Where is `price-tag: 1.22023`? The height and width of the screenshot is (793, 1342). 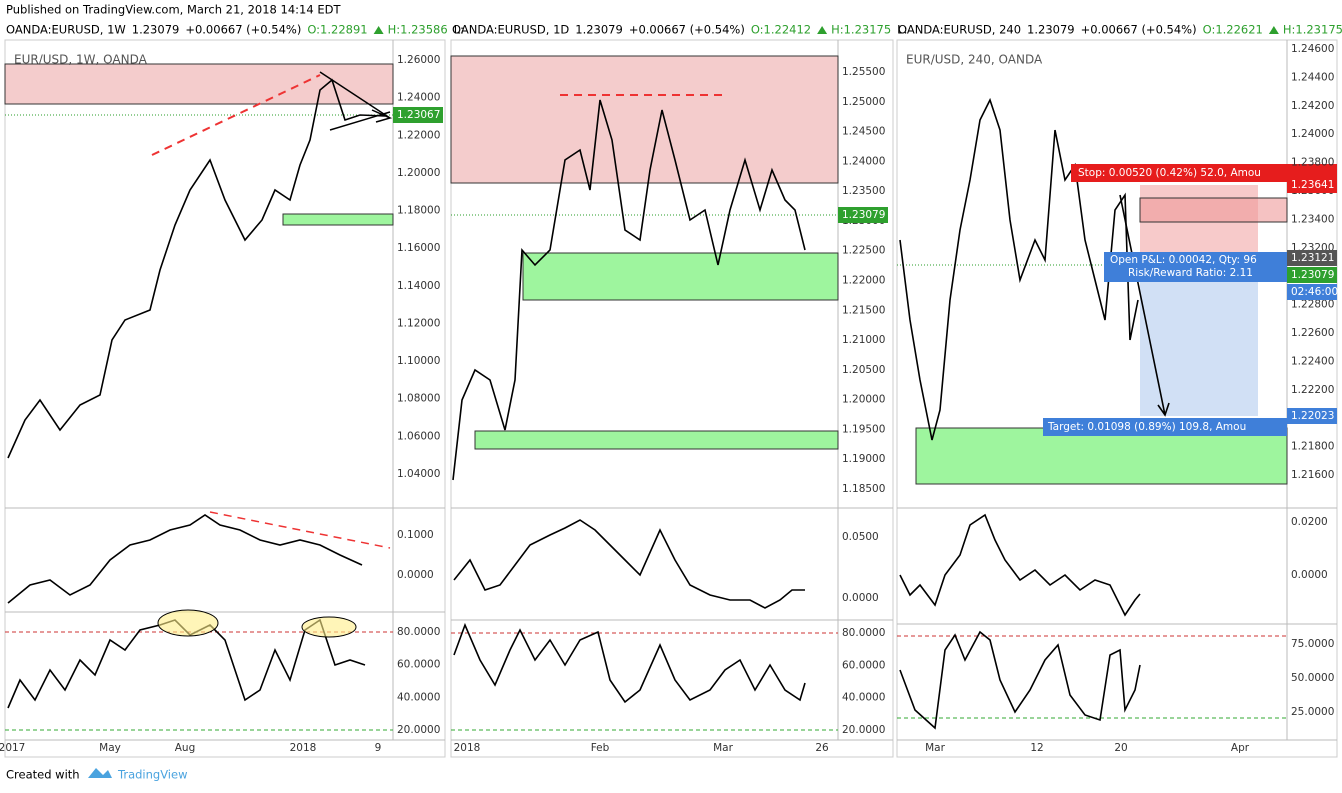
price-tag: 1.22023 is located at coordinates (1312, 416).